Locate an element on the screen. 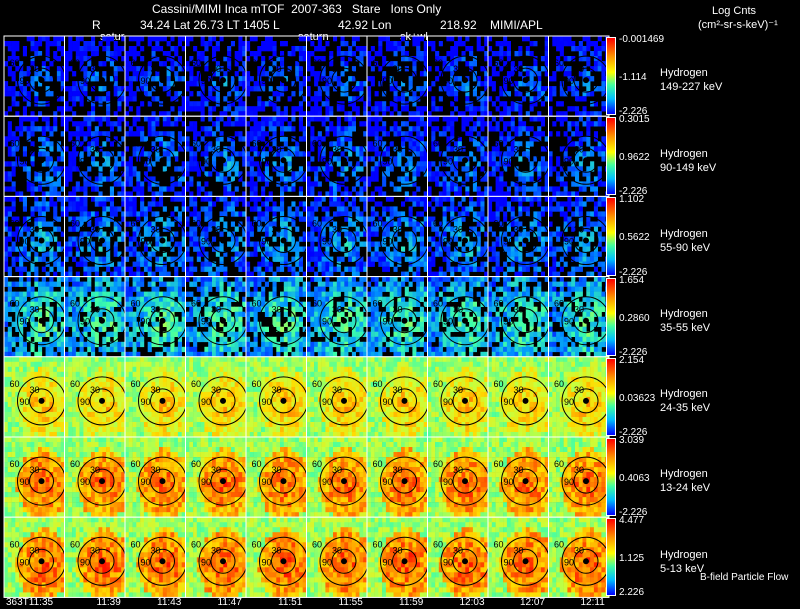 The width and height of the screenshot is (800, 609). colorbar-mid-label: 0.5622 is located at coordinates (634, 238).